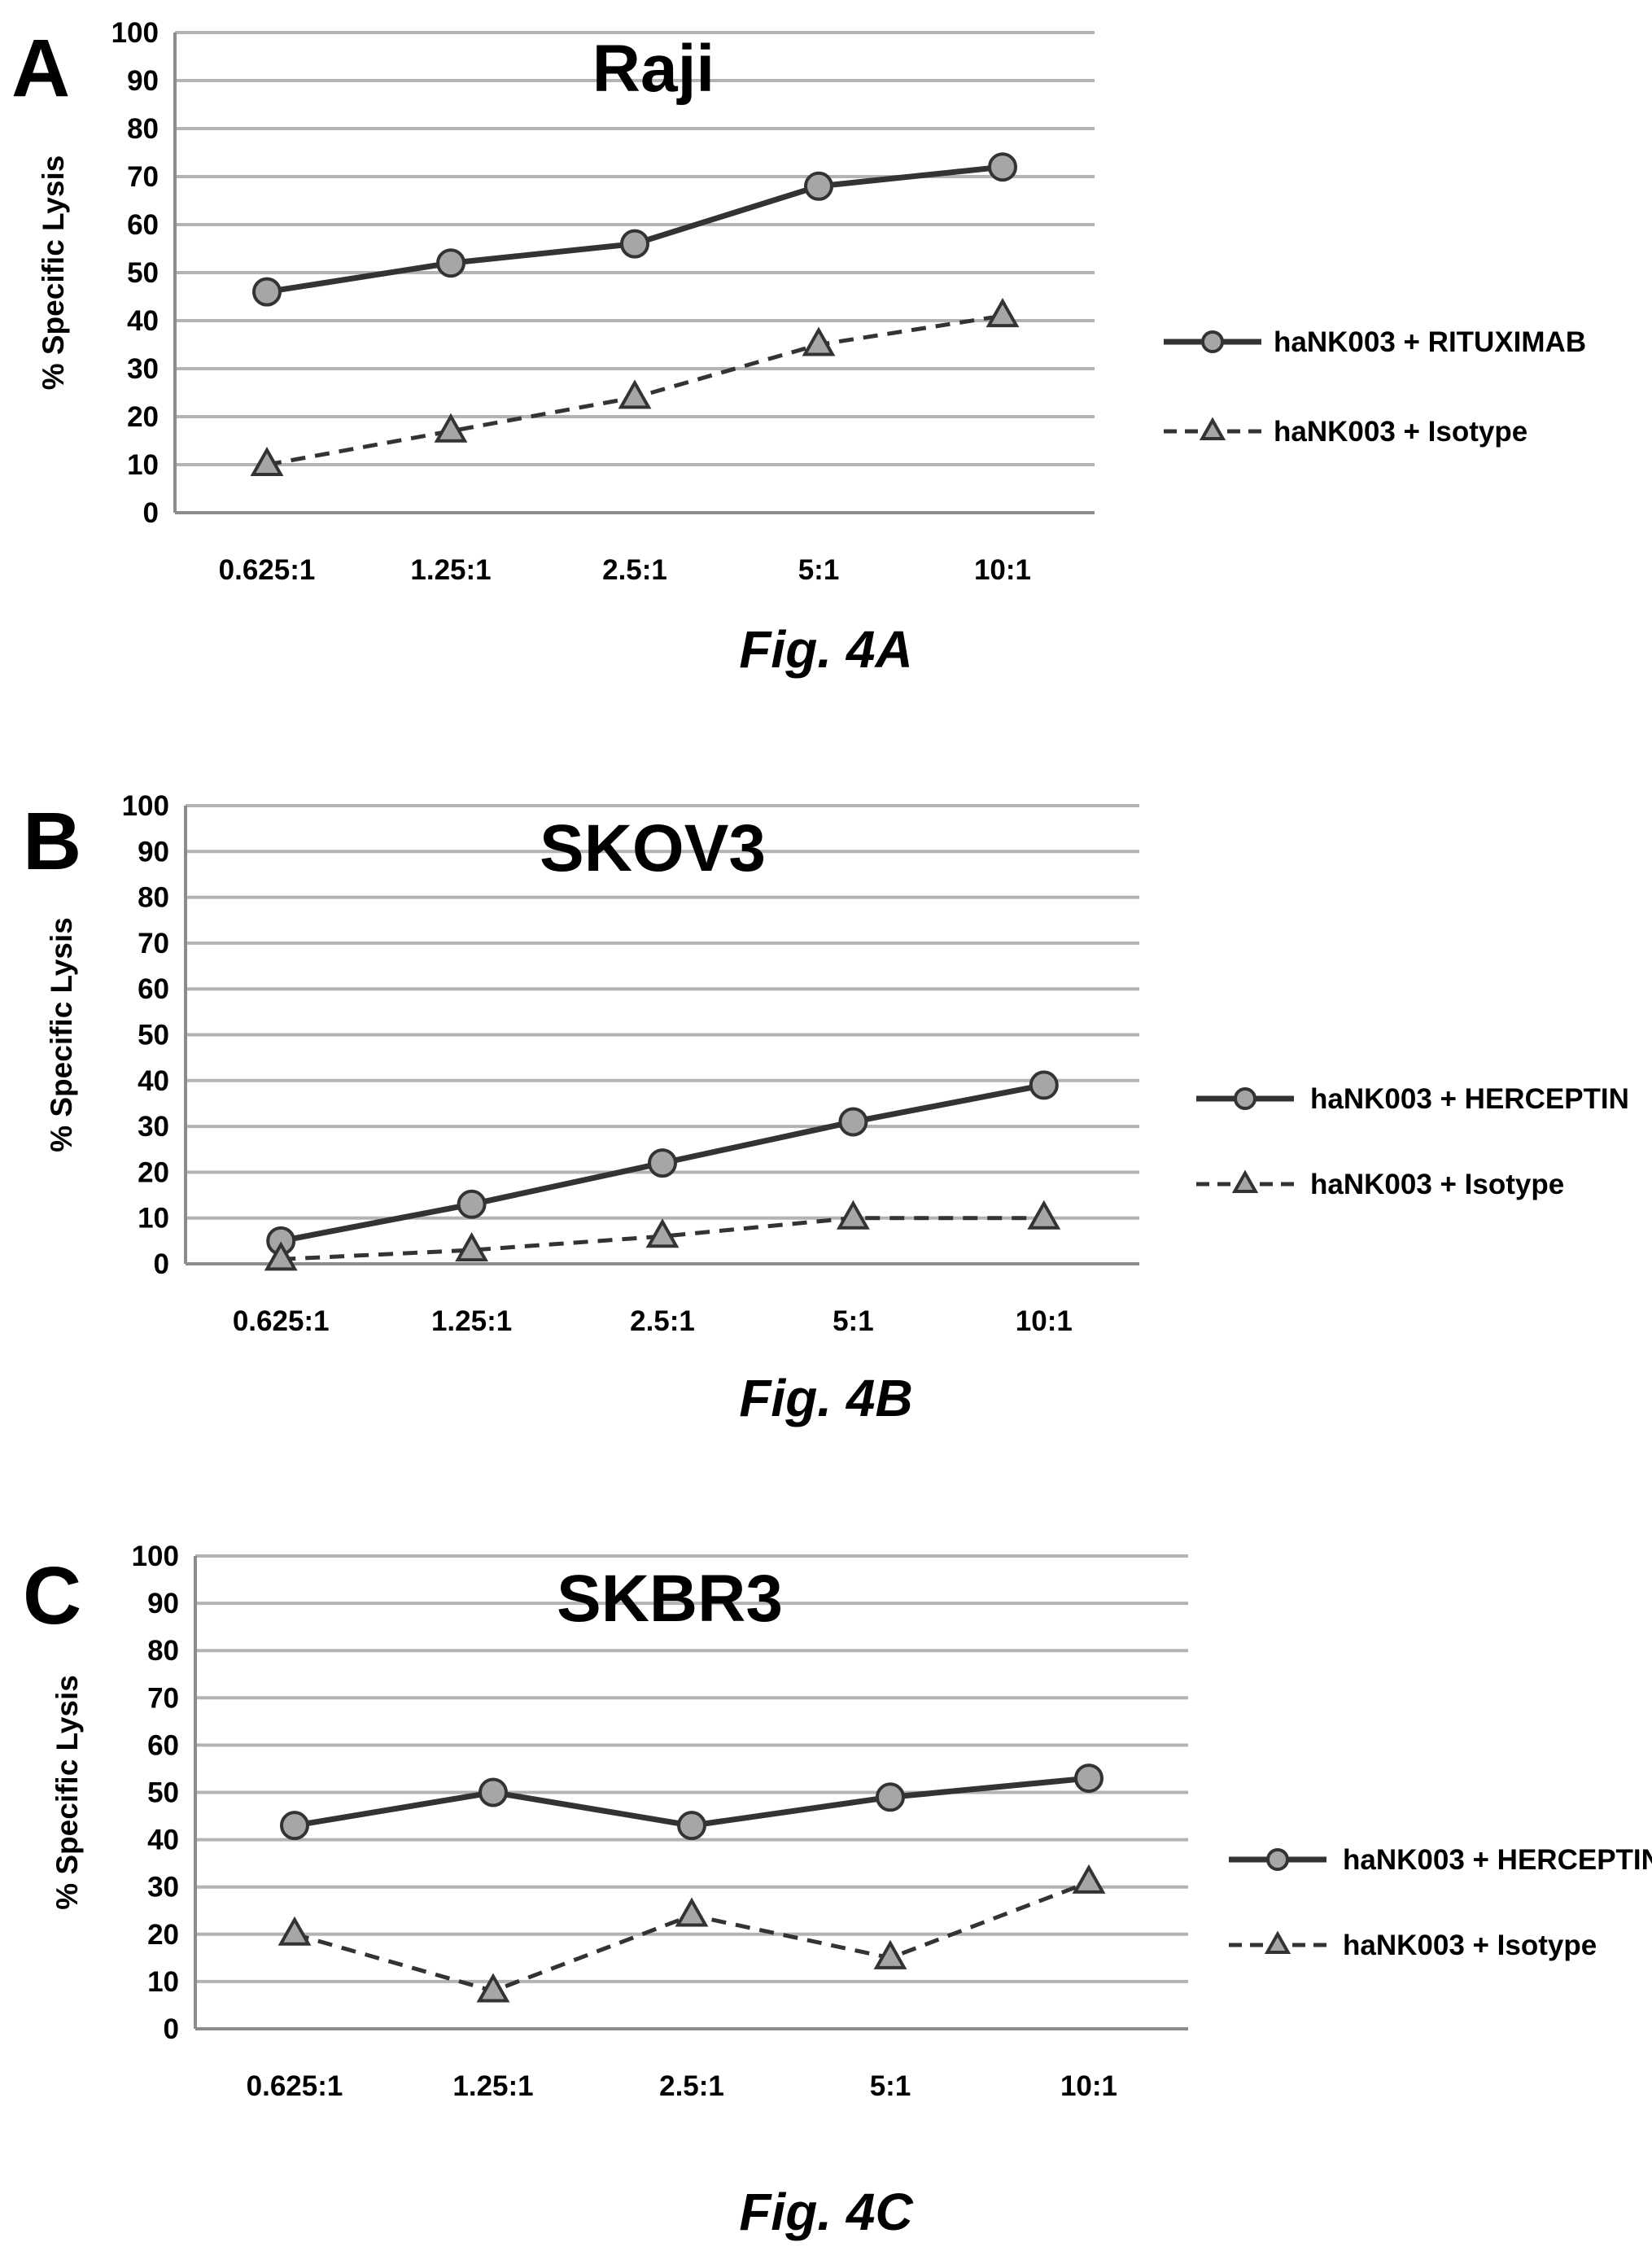  What do you see at coordinates (825, 650) in the screenshot?
I see `figure-caption: Fig. 4A` at bounding box center [825, 650].